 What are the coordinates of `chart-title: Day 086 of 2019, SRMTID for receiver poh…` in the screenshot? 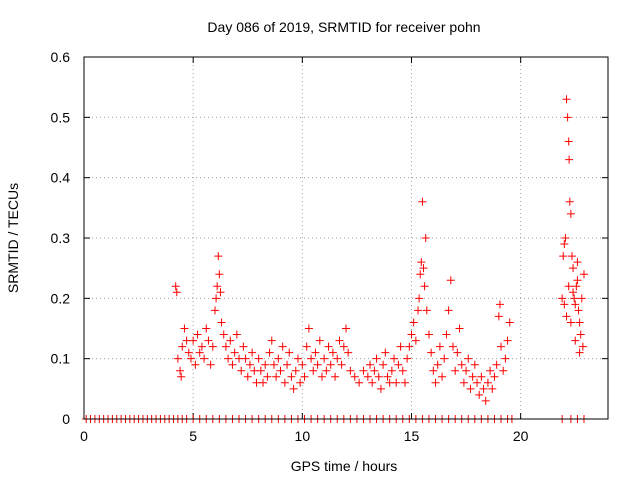 It's located at (343, 27).